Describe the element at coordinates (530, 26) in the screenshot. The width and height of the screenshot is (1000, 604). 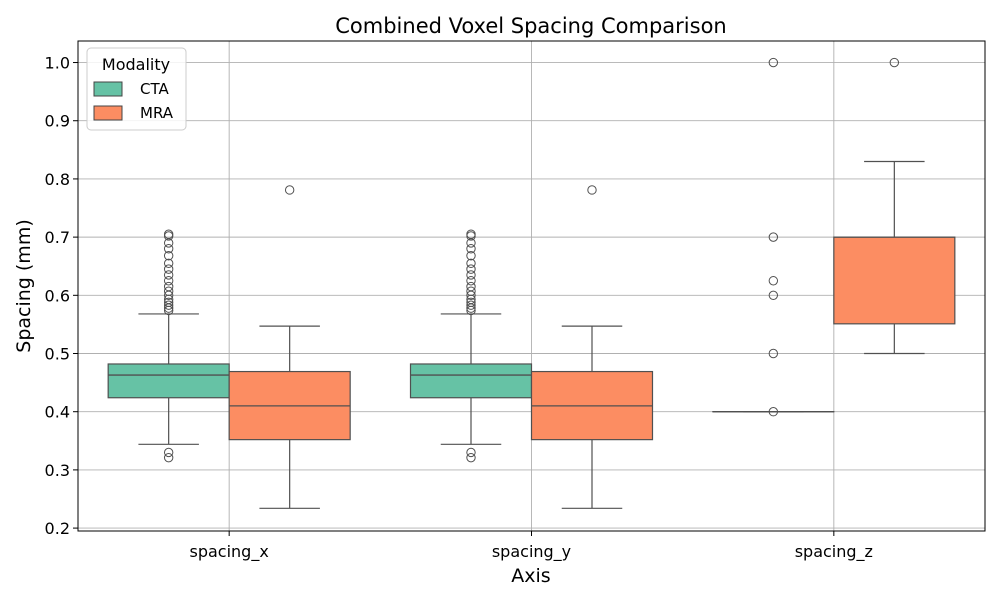
I see `chart-title: Combined Voxel Spacing Comparison` at that location.